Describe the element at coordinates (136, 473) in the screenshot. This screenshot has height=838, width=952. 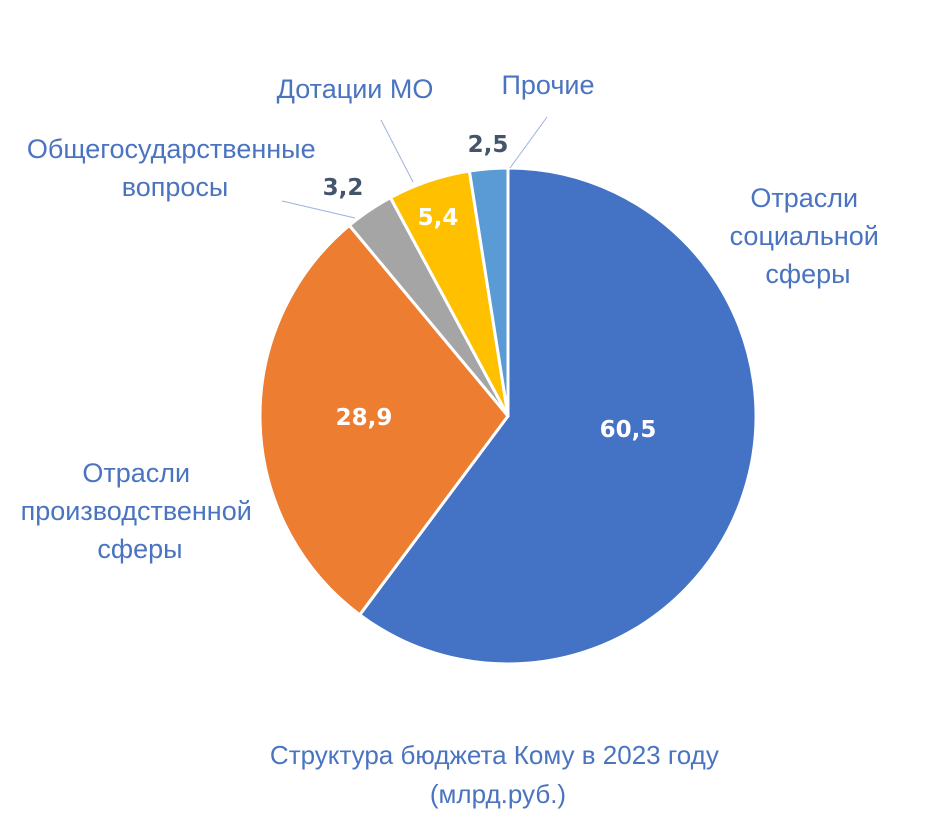
I see `category-label-production-line1: Отрасли` at that location.